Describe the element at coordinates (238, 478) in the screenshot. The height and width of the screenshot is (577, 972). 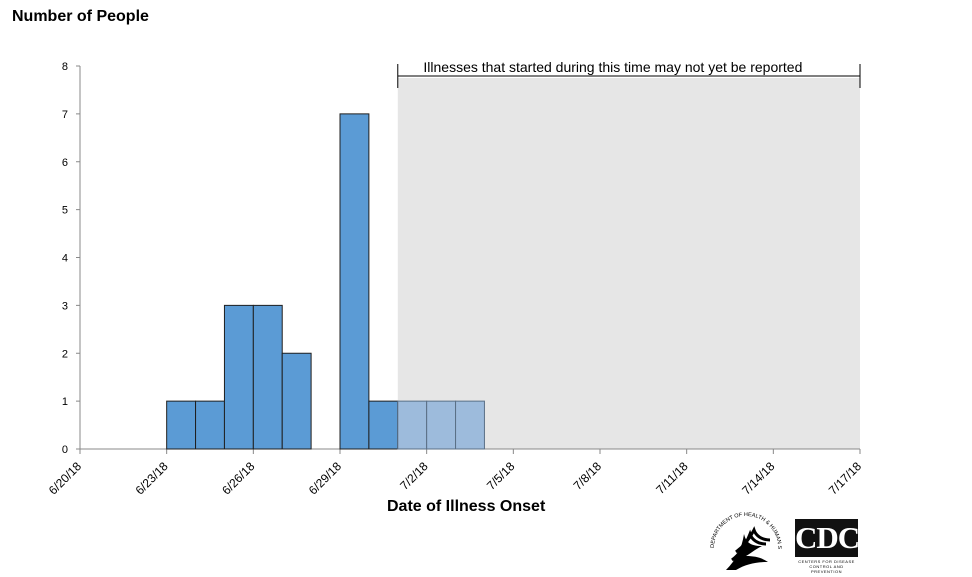
I see `x-tick-label: 6/26/18` at that location.